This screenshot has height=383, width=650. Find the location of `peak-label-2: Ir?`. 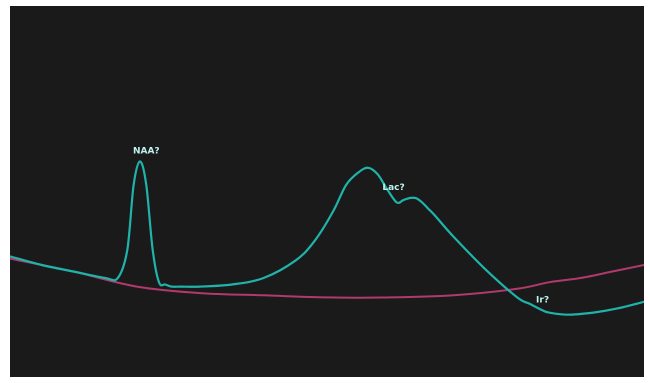

peak-label-2: Ir? is located at coordinates (542, 300).